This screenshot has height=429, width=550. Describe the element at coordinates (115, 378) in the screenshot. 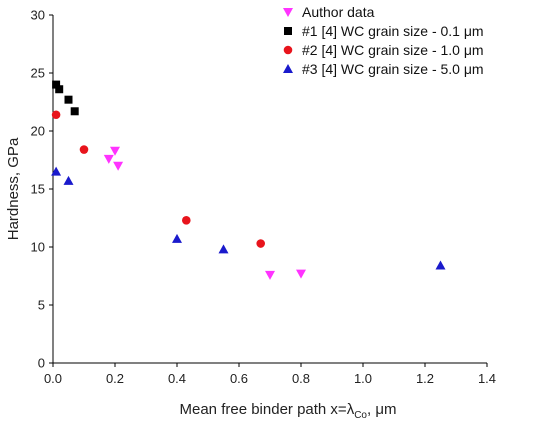

I see `x-tick-label: 0.2` at that location.